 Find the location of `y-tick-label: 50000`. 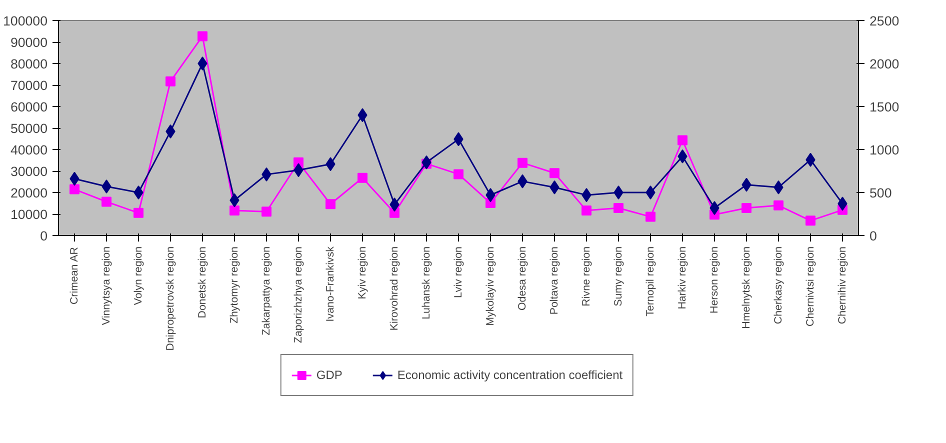

y-tick-label: 50000 is located at coordinates (29, 128).